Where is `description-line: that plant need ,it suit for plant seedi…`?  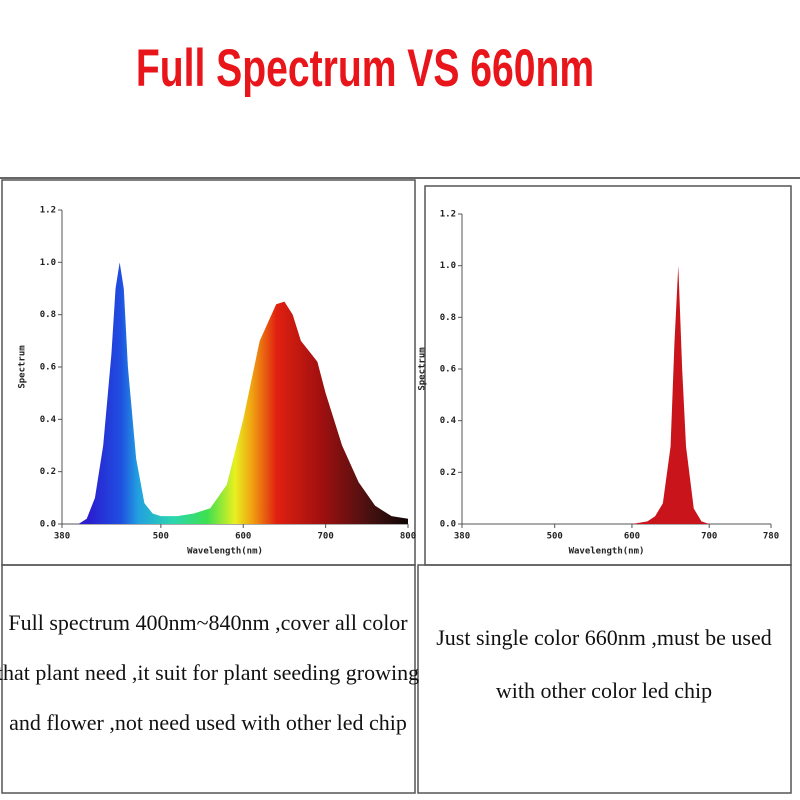
description-line: that plant need ,it suit for plant seedi… is located at coordinates (209, 672).